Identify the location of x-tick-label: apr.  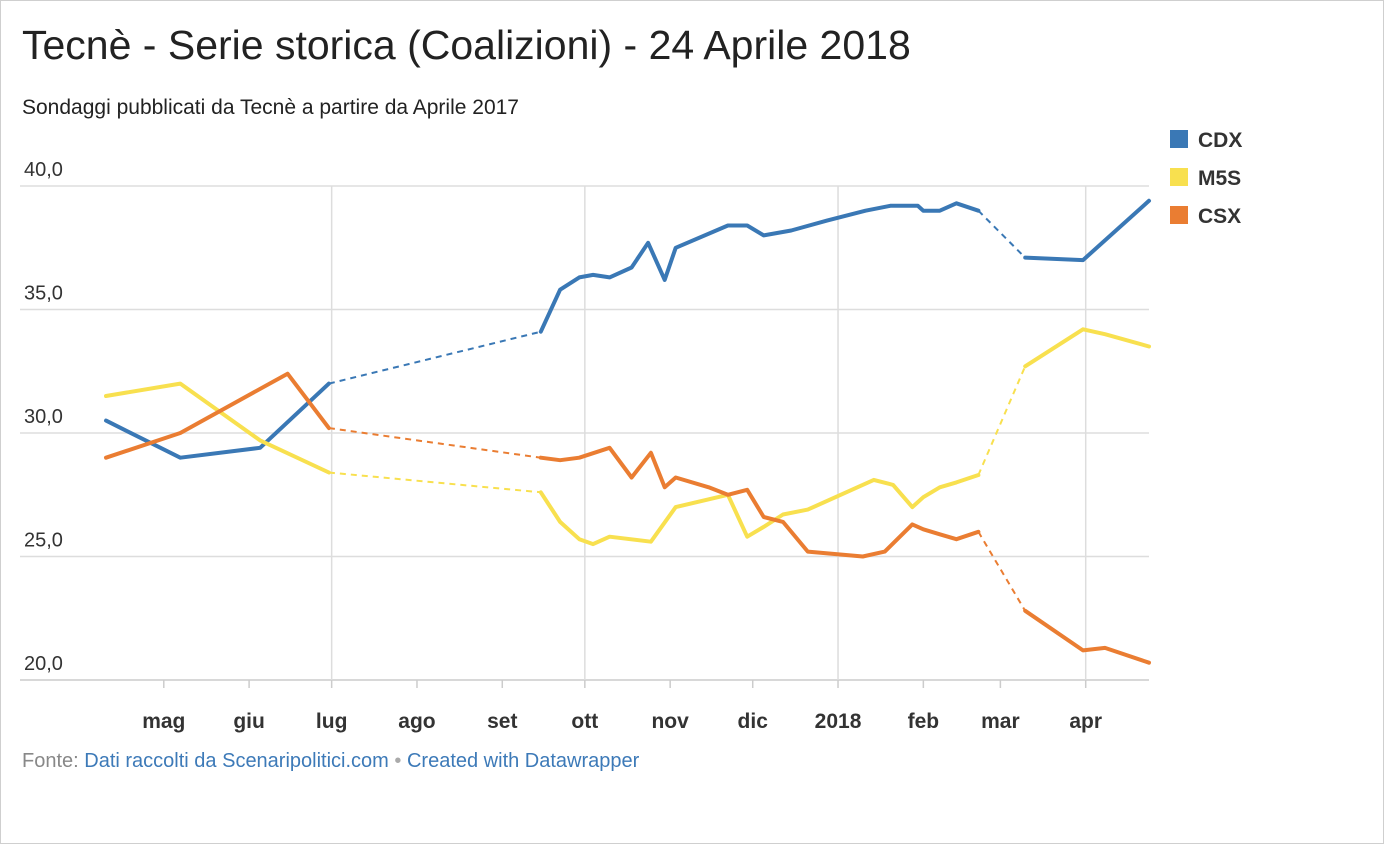
(1085, 721).